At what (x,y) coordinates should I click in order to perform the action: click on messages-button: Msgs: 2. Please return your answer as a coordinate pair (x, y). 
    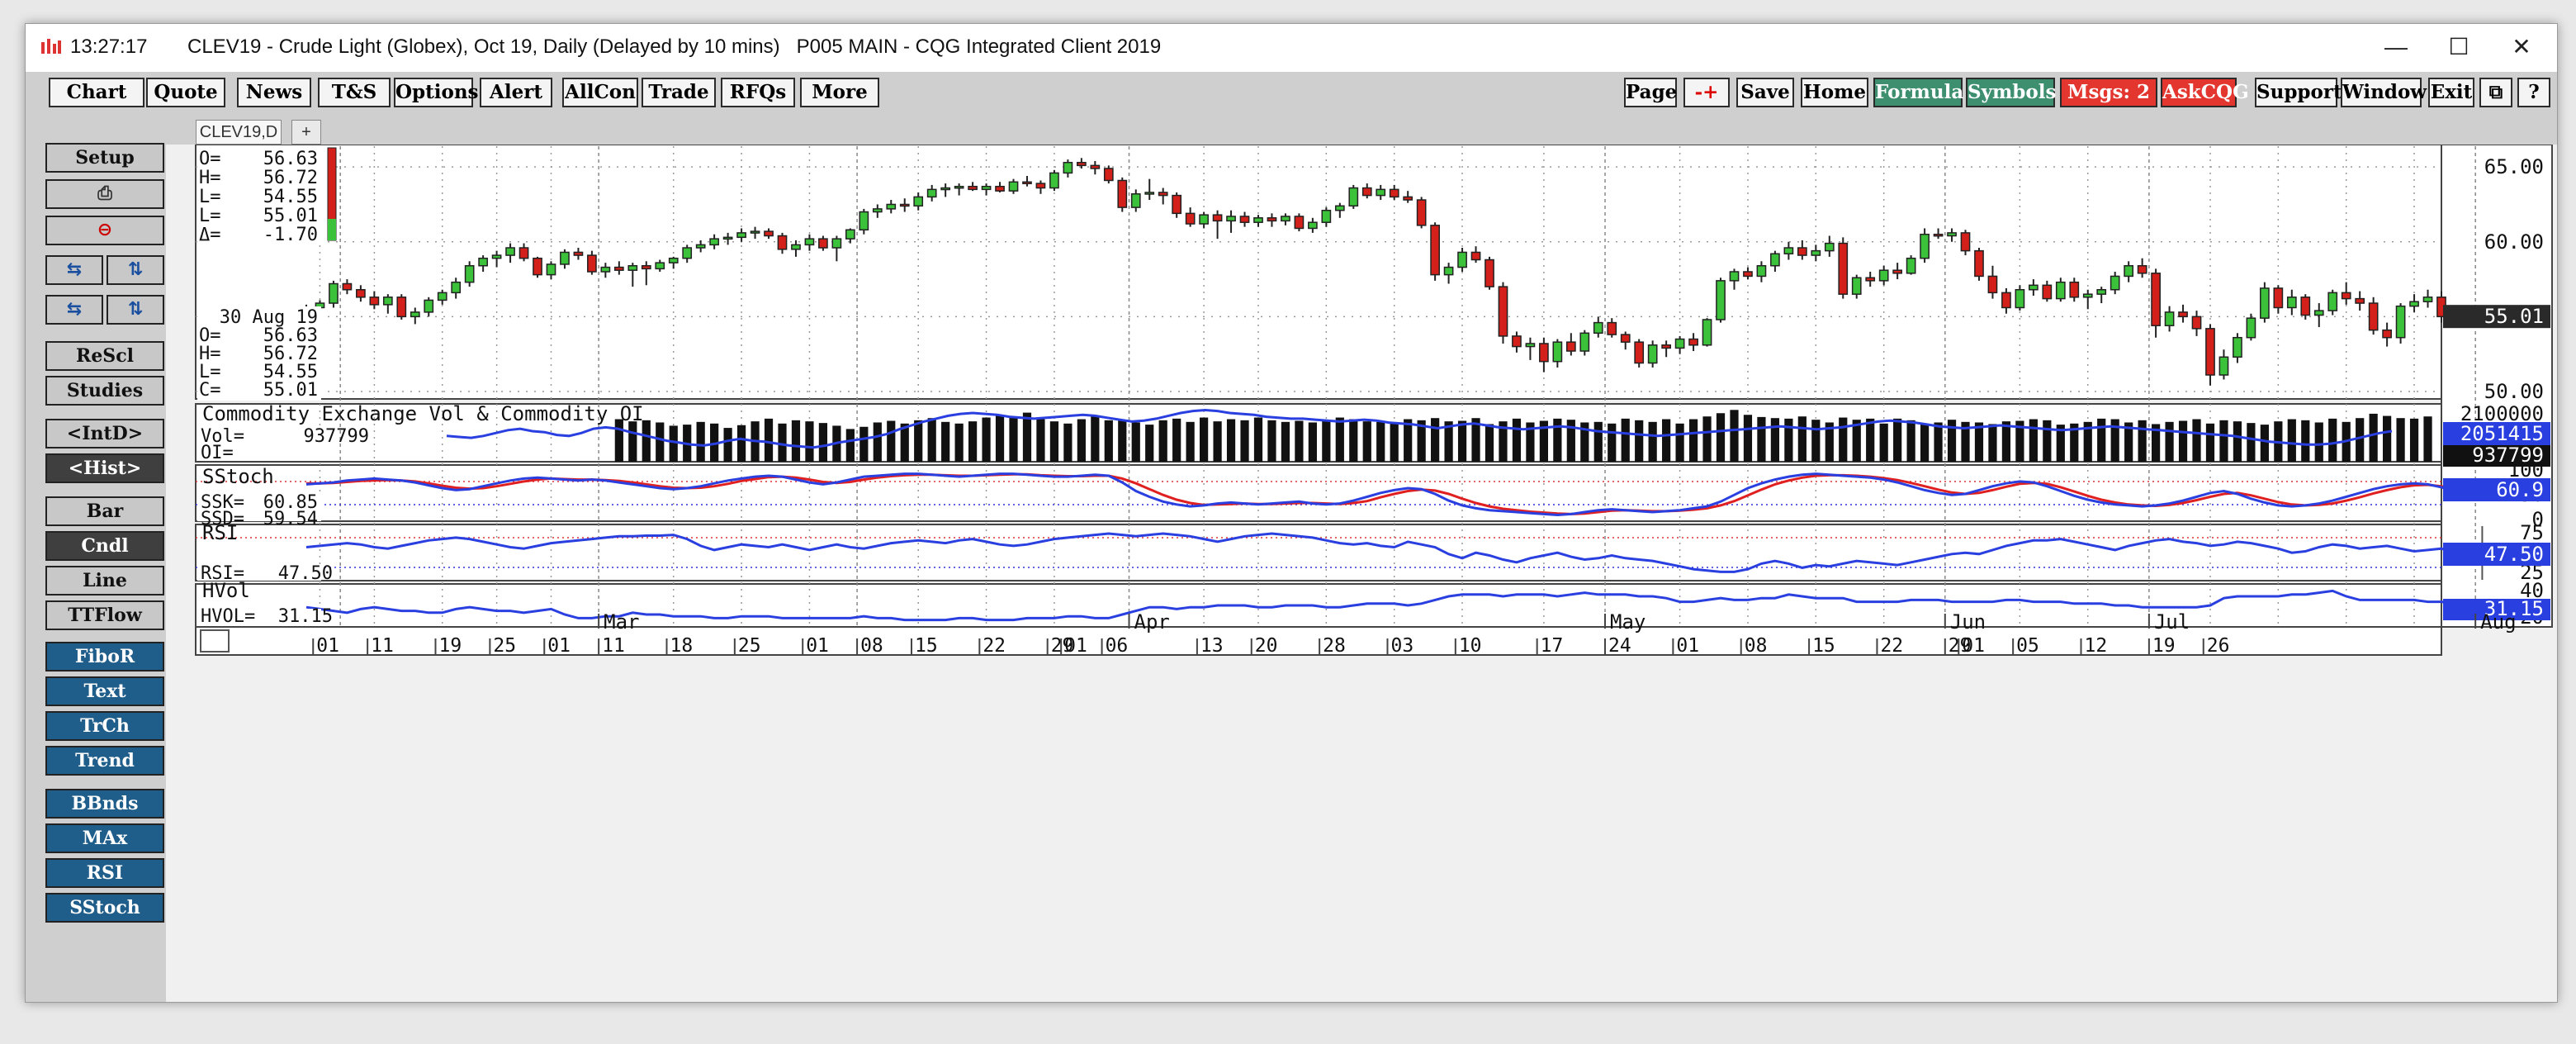
    Looking at the image, I should click on (2108, 92).